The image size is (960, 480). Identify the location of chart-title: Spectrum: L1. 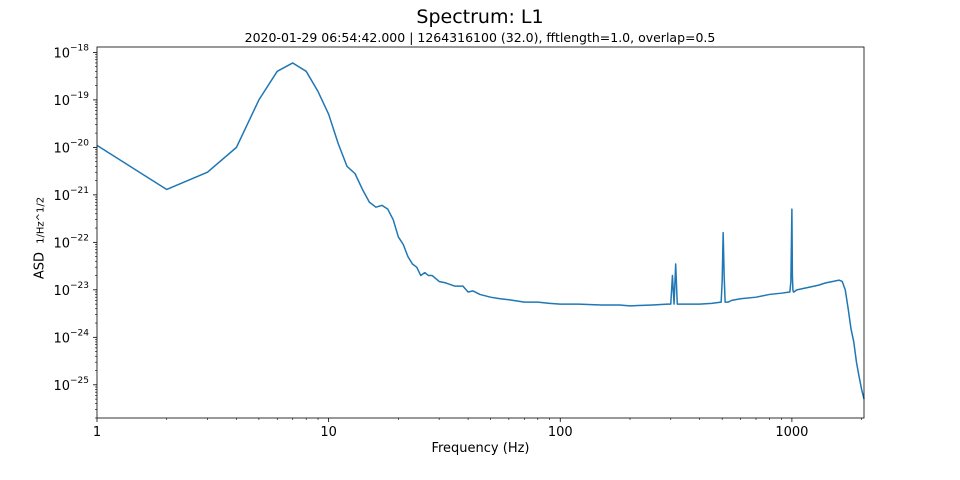
(480, 17).